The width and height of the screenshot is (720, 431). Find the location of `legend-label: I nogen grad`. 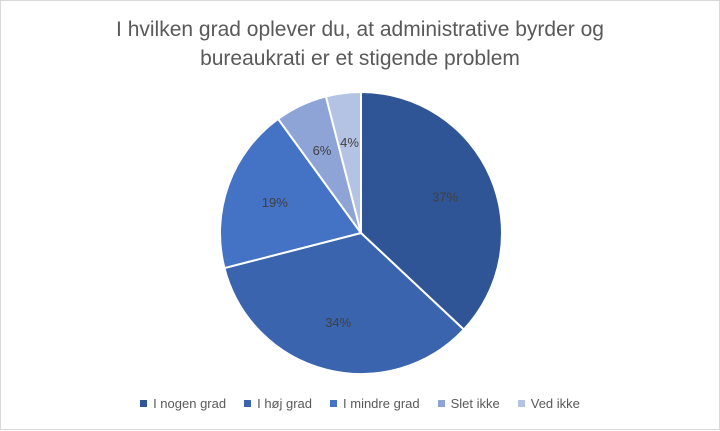

legend-label: I nogen grad is located at coordinates (190, 403).